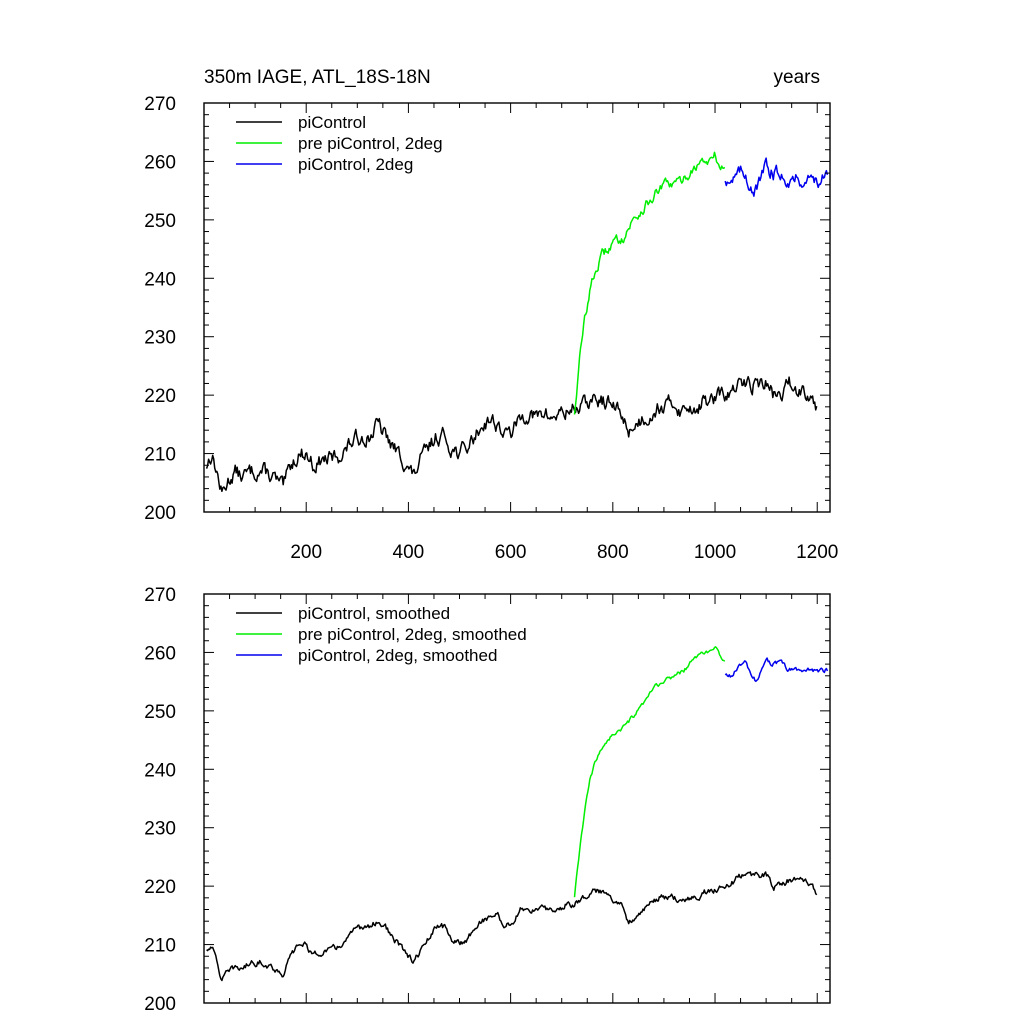  Describe the element at coordinates (306, 552) in the screenshot. I see `x-tick-label: 200` at that location.